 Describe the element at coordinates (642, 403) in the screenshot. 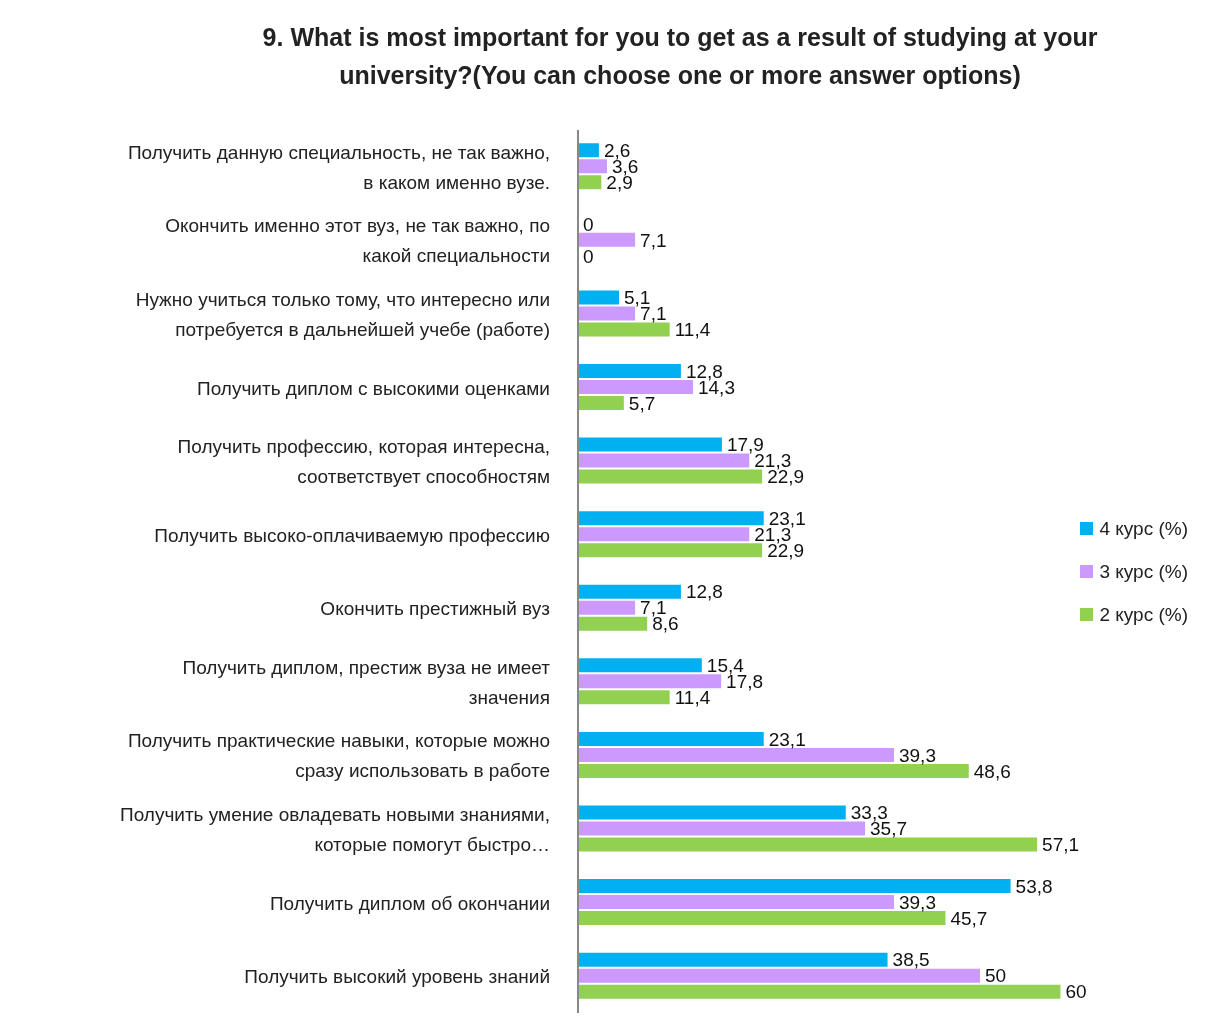

I see `data-label: 5,7` at that location.